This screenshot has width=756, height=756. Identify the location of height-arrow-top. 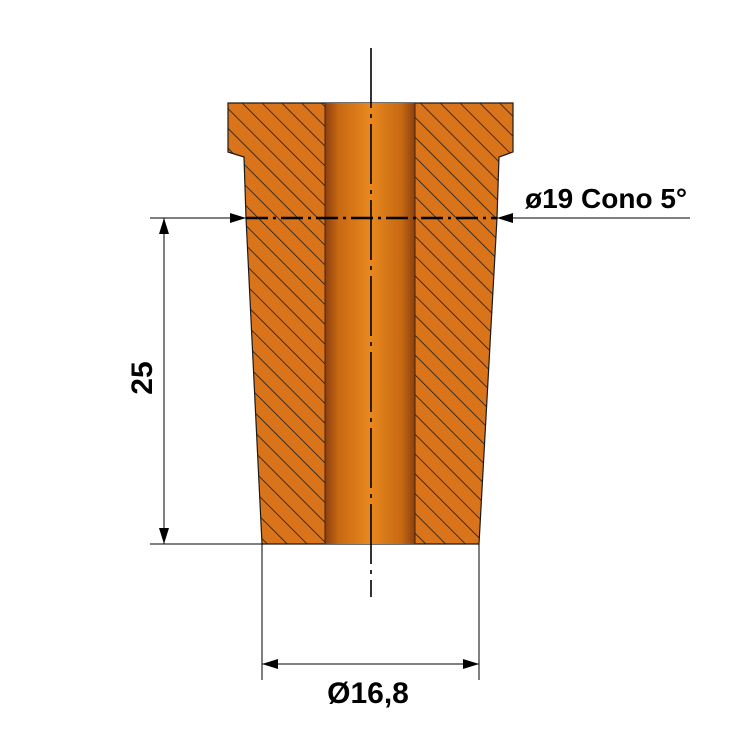
(164, 226).